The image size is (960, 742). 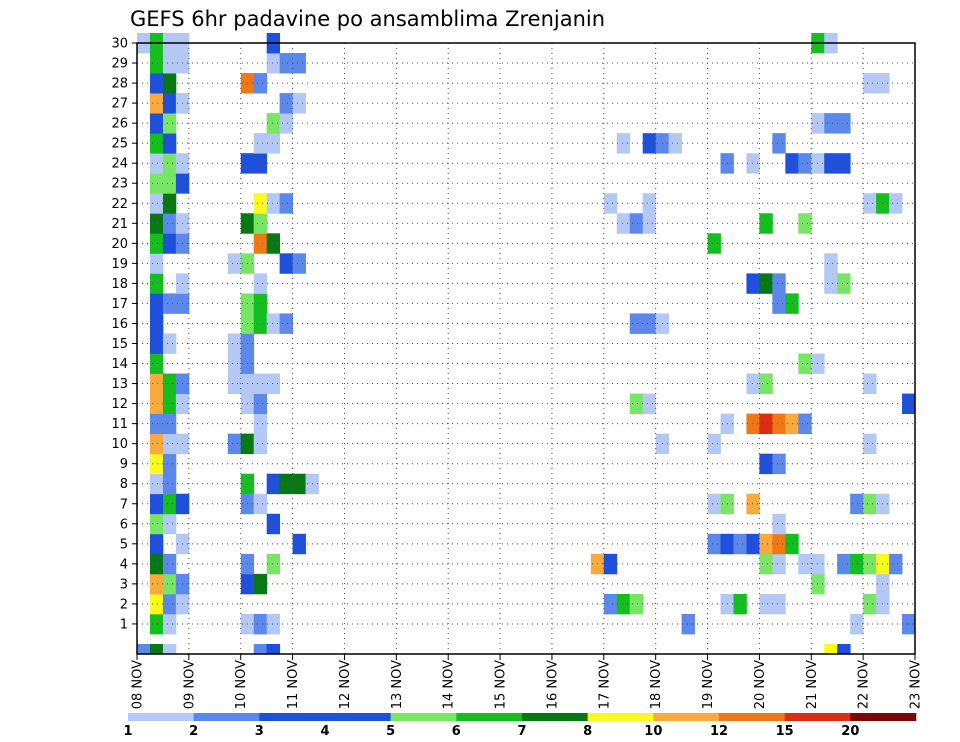 I want to click on y-tick-label: 23, so click(x=119, y=184).